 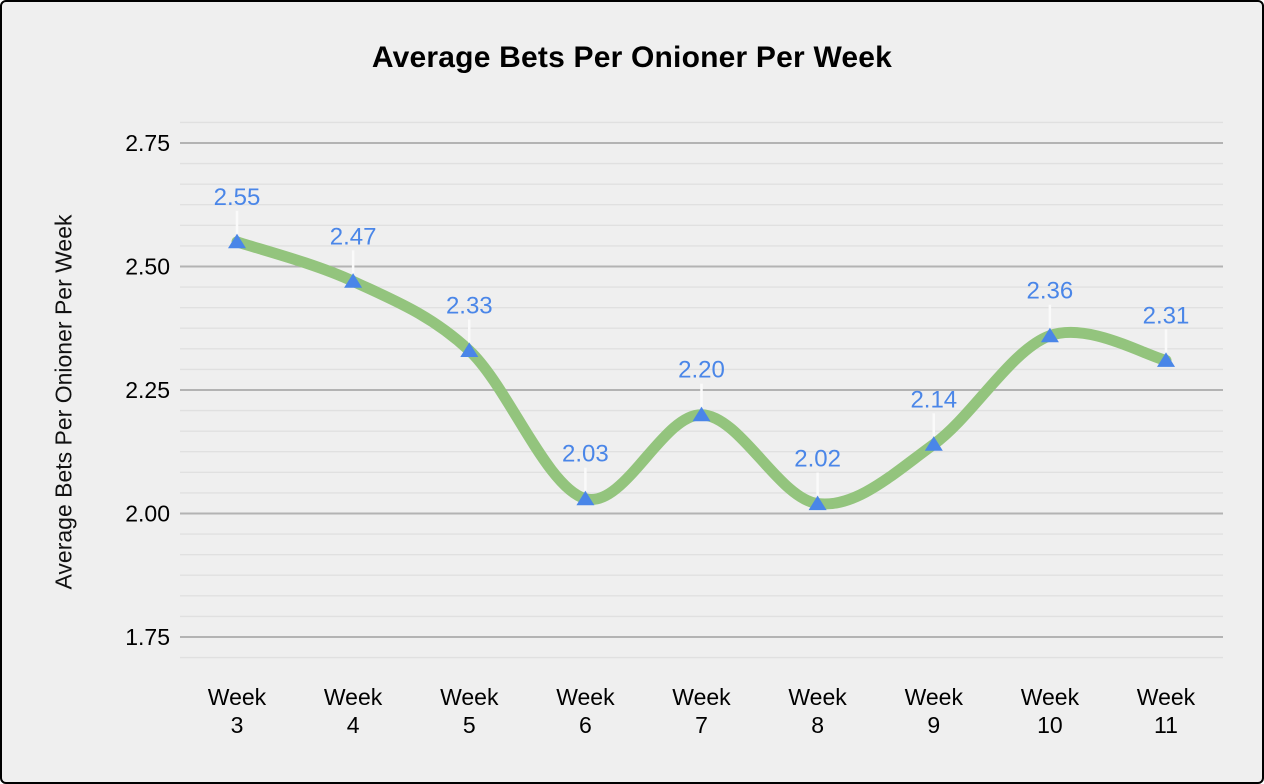 What do you see at coordinates (934, 711) in the screenshot?
I see `x-tick-label: Week 9` at bounding box center [934, 711].